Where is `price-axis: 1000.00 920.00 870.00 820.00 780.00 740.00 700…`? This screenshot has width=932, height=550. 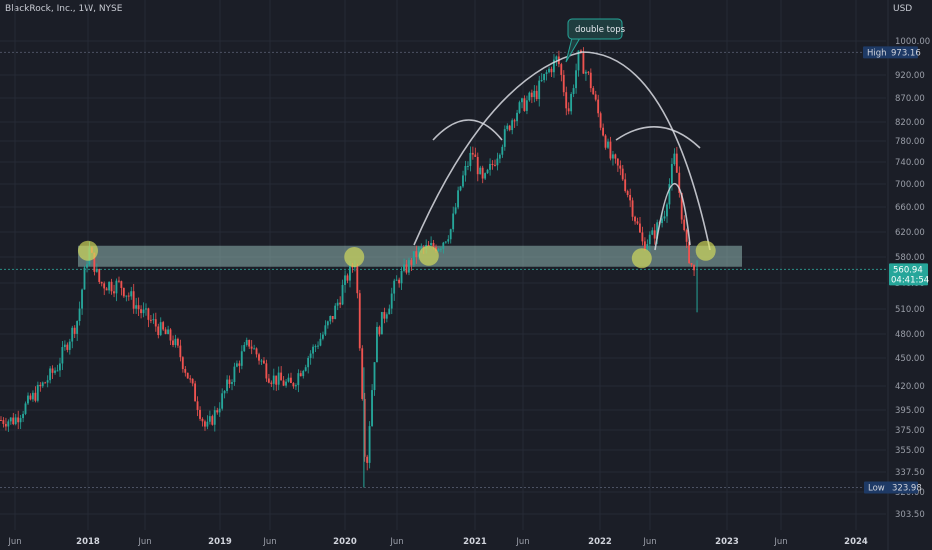
price-axis: 1000.00 920.00 870.00 820.00 780.00 740.00 700… is located at coordinates (912, 278).